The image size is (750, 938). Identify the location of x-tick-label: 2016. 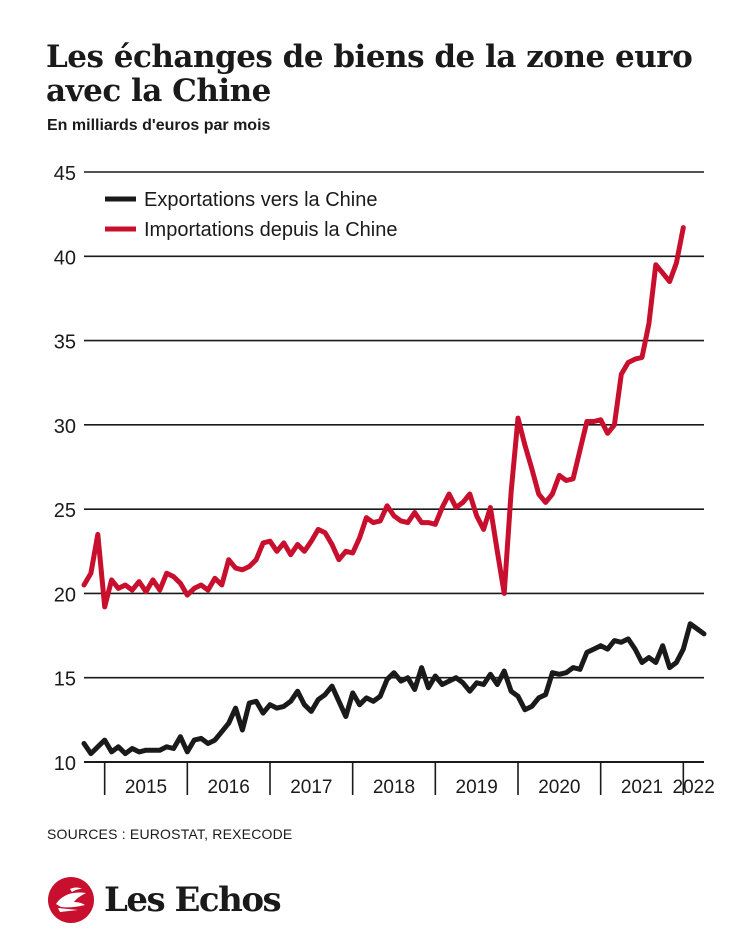
(229, 787).